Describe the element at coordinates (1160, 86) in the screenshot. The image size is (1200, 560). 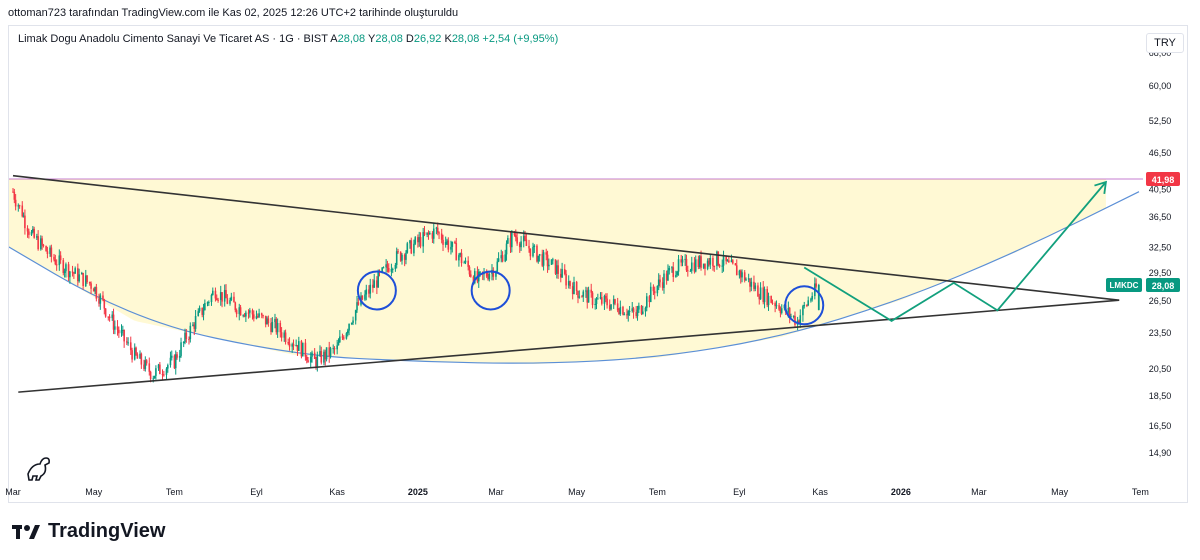
I see `y-tick-label: 60,00` at that location.